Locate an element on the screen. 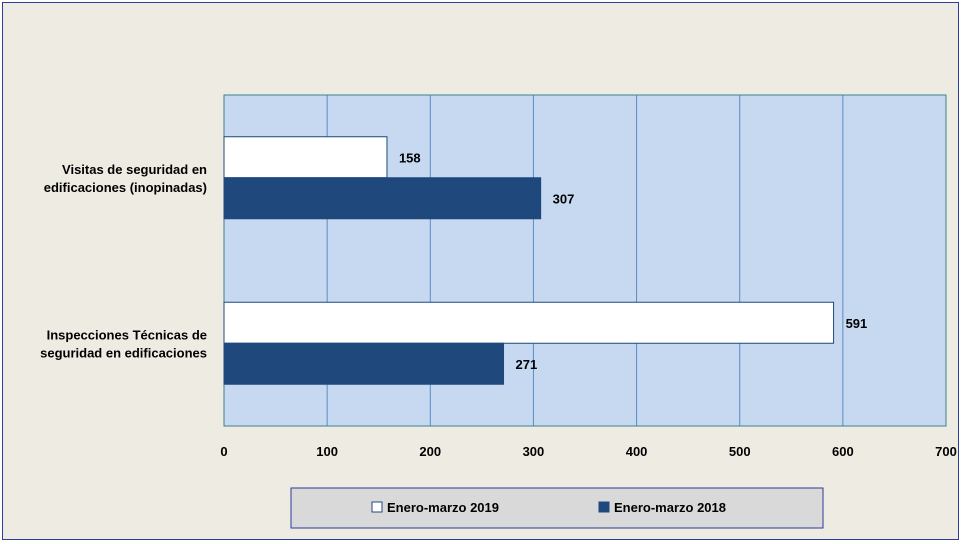  x-tick-label: 600 is located at coordinates (843, 451).